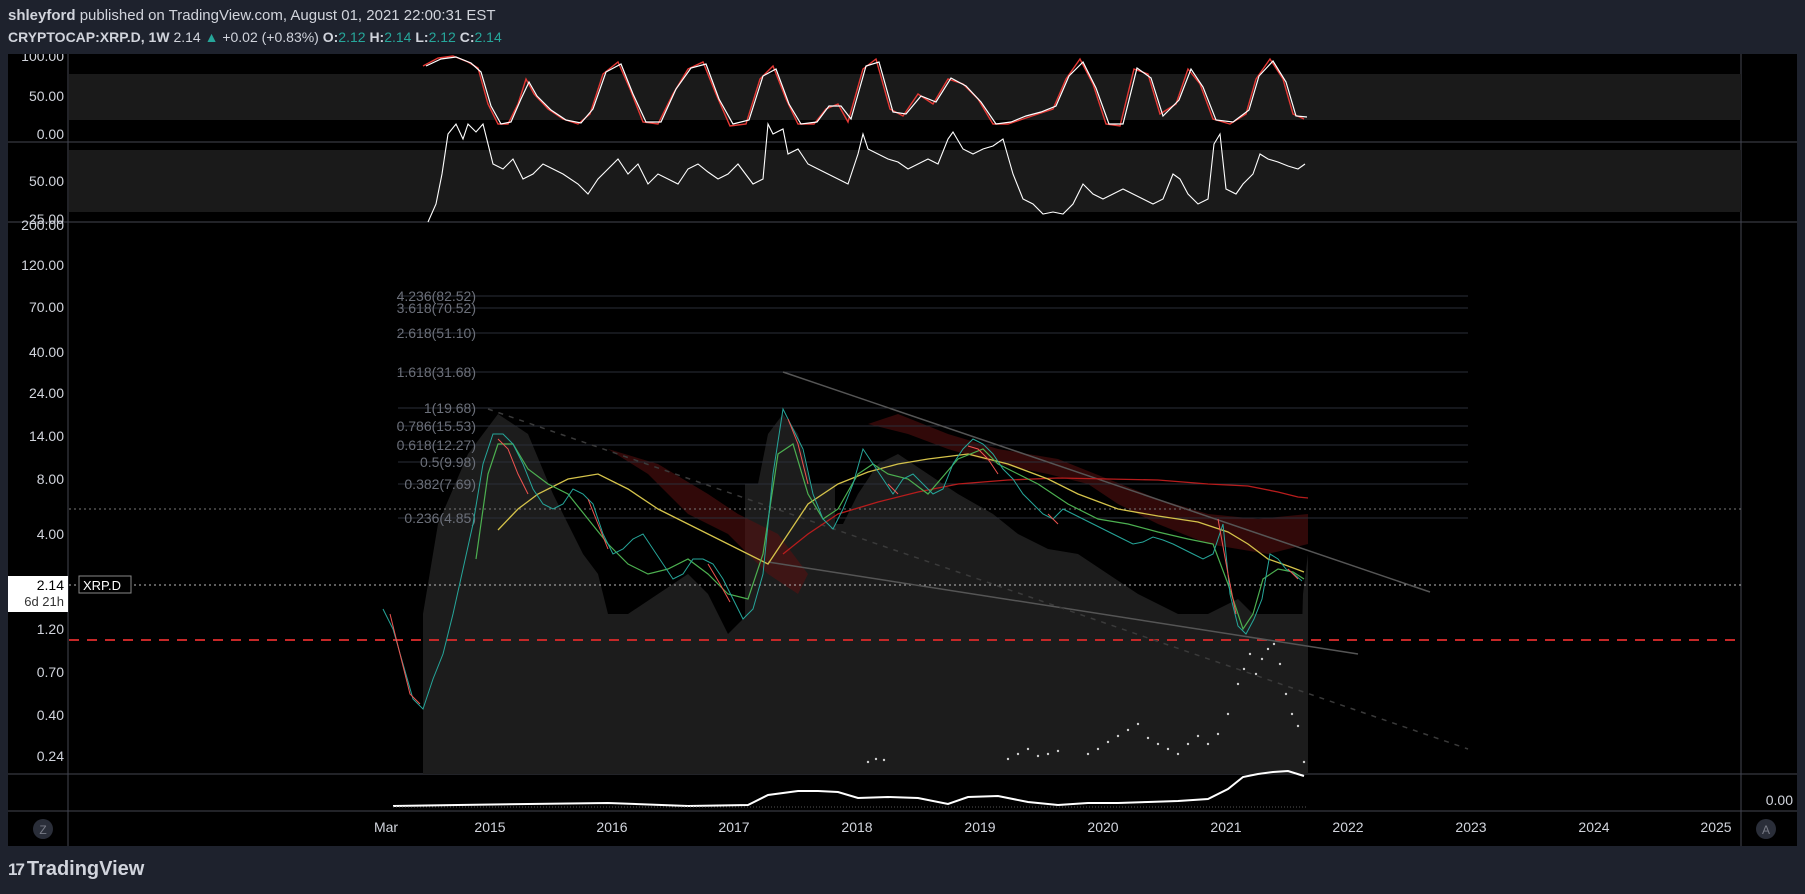 This screenshot has width=1805, height=894. I want to click on rsi-line, so click(866, 172).